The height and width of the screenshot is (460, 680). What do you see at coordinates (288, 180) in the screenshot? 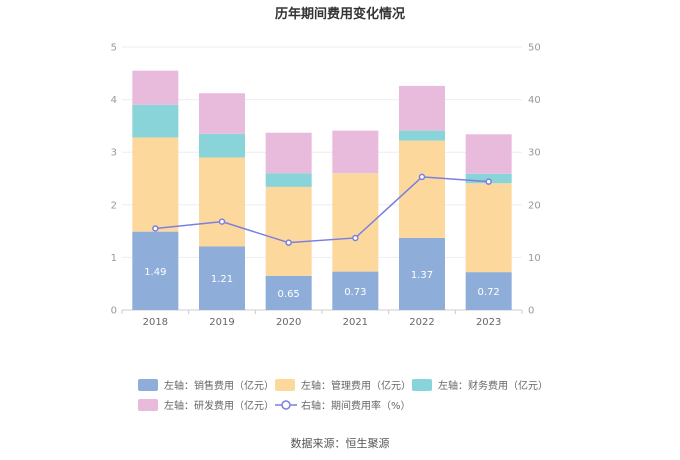
I see `bar-finance-2020` at bounding box center [288, 180].